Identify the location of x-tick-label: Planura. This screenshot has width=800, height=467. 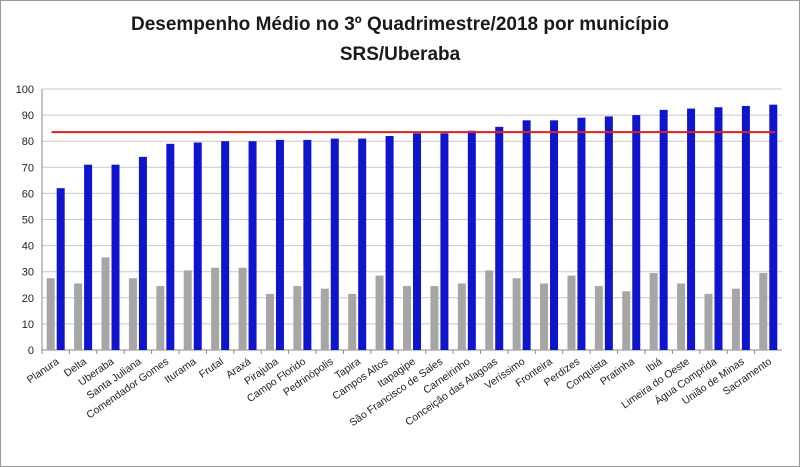
(43, 371).